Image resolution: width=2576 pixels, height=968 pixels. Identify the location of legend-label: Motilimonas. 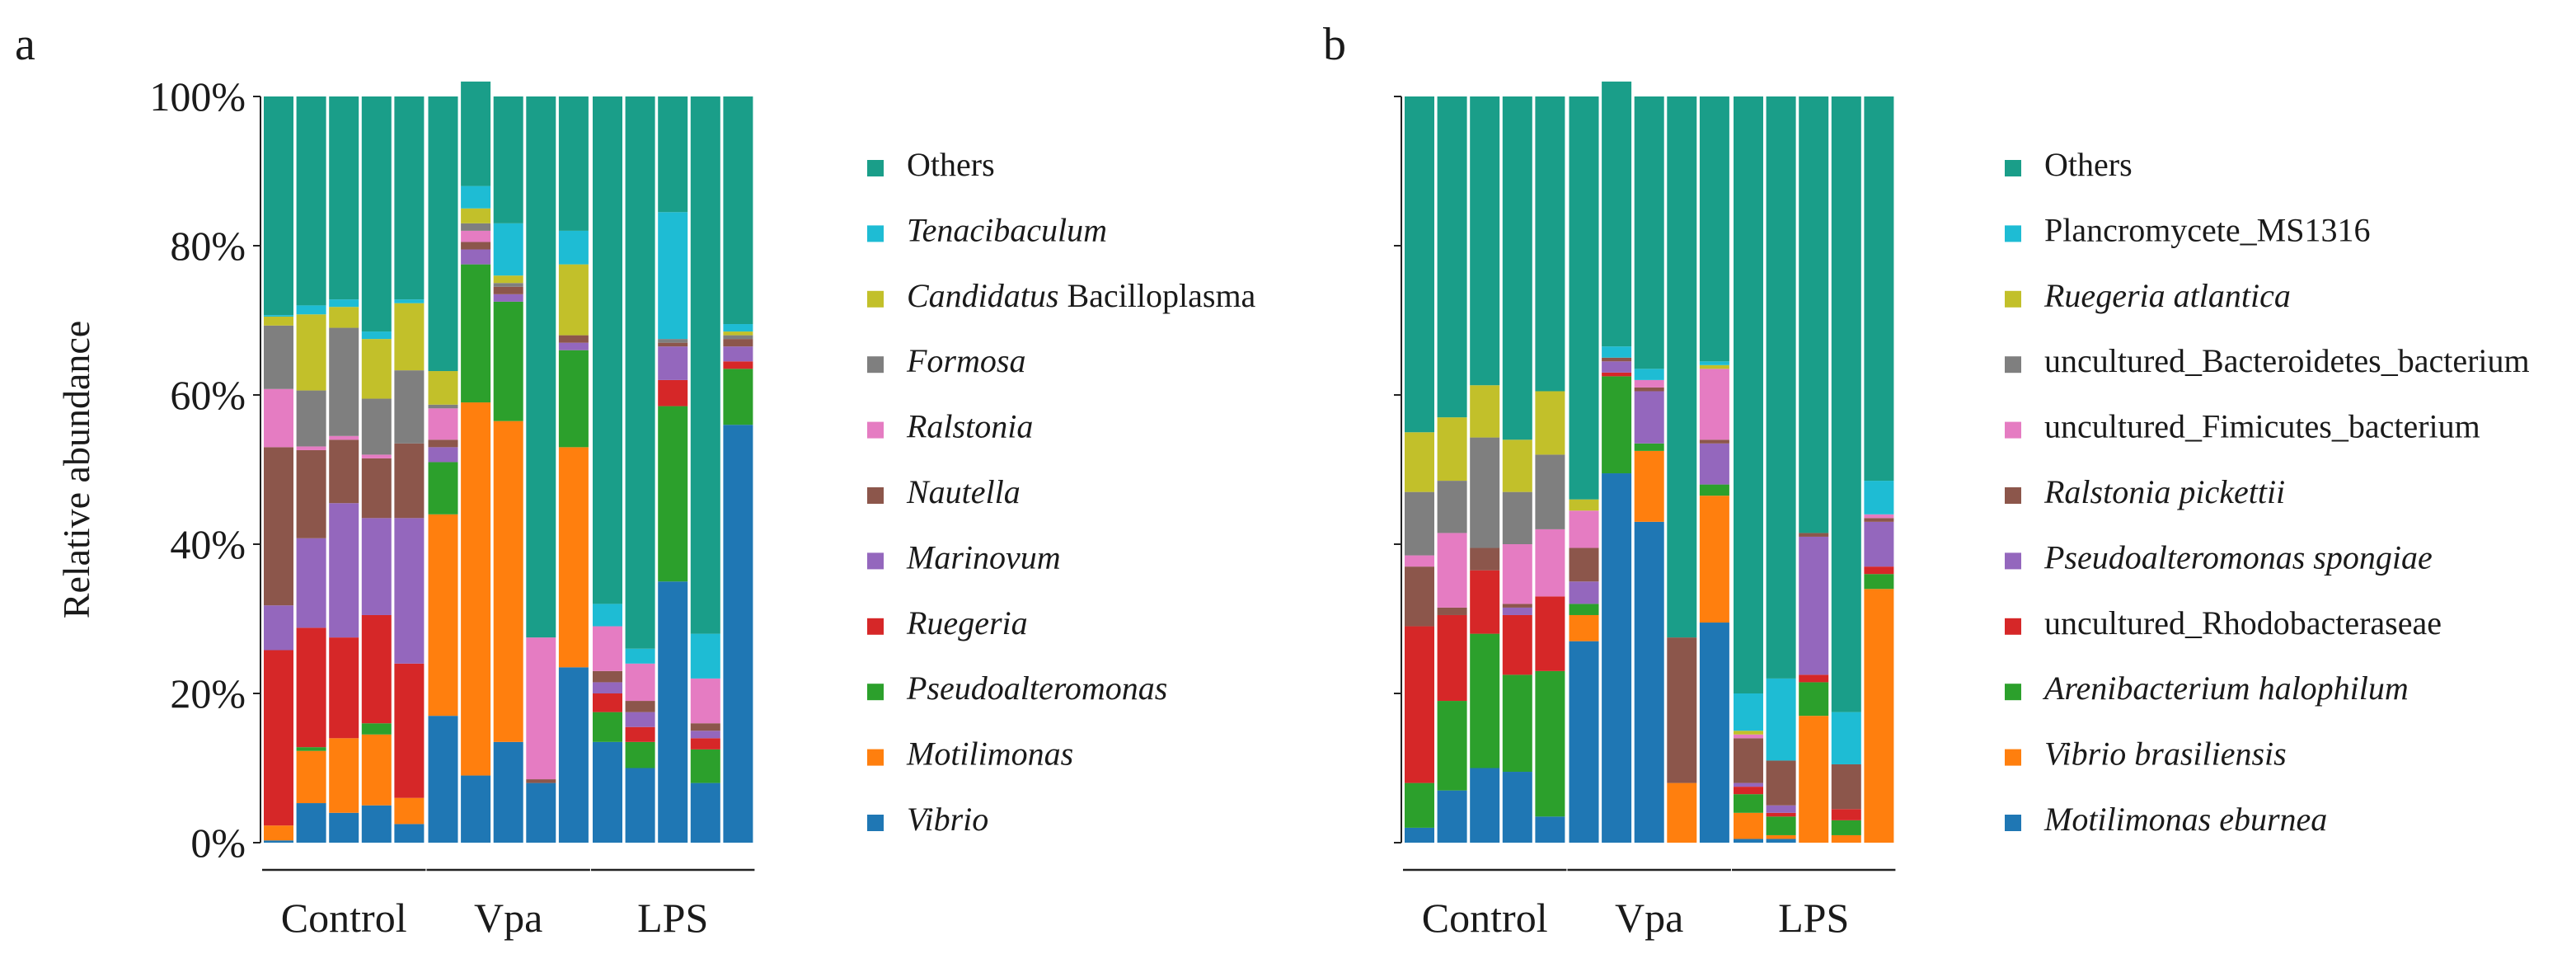
(989, 754).